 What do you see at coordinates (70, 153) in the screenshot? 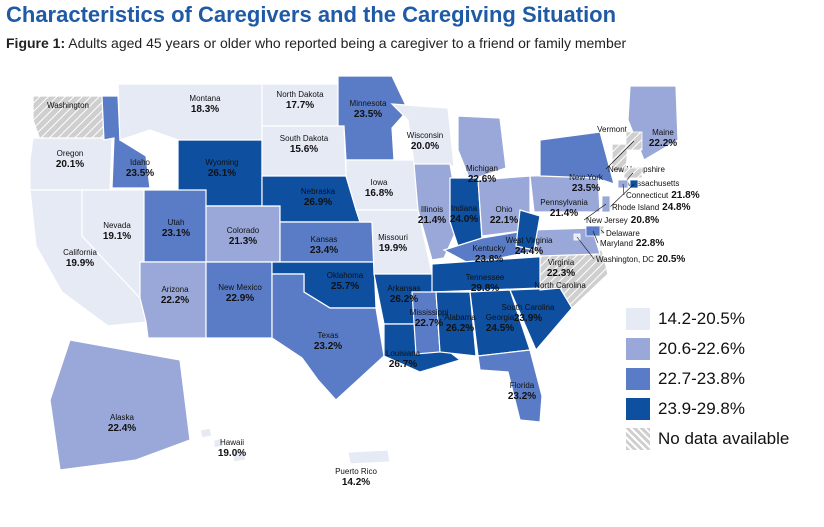
I see `state-name-oregon: Oregon` at bounding box center [70, 153].